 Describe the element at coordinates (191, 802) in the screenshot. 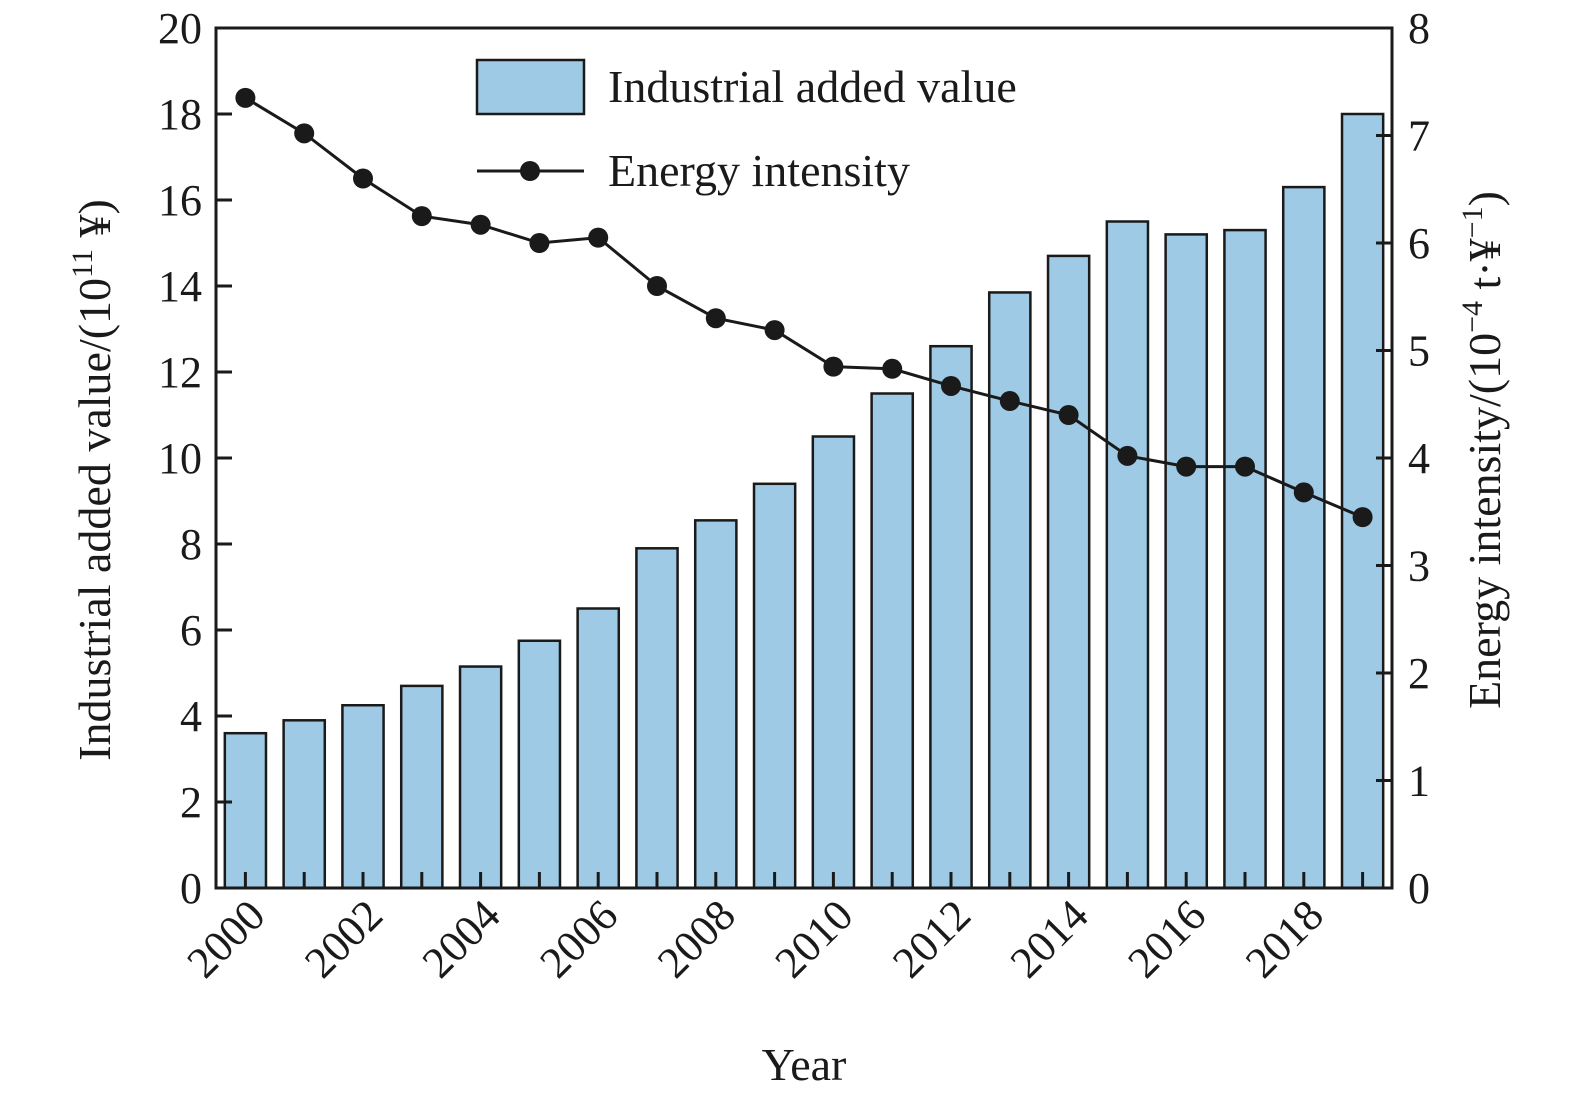

I see `left-tick-label: 2` at that location.